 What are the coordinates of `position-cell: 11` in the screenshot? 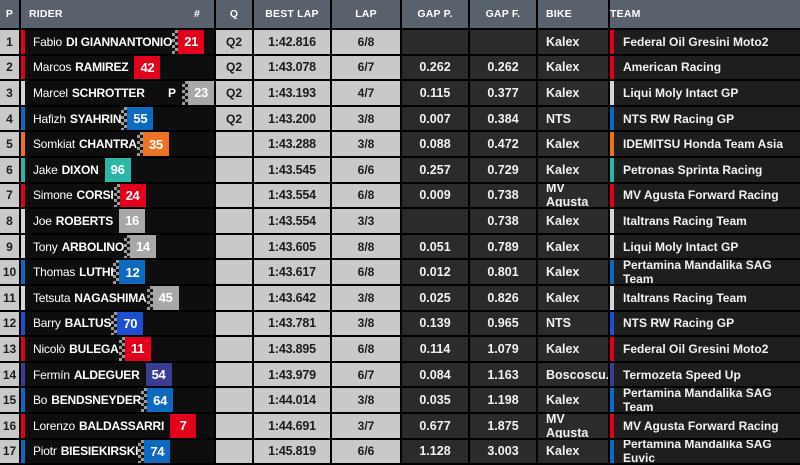 It's located at (9, 297).